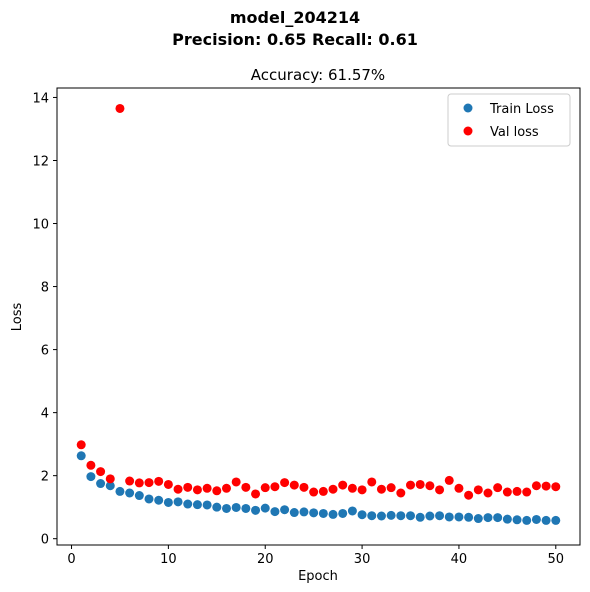 This screenshot has height=592, width=590. I want to click on y-tick-label: 14, so click(40, 98).